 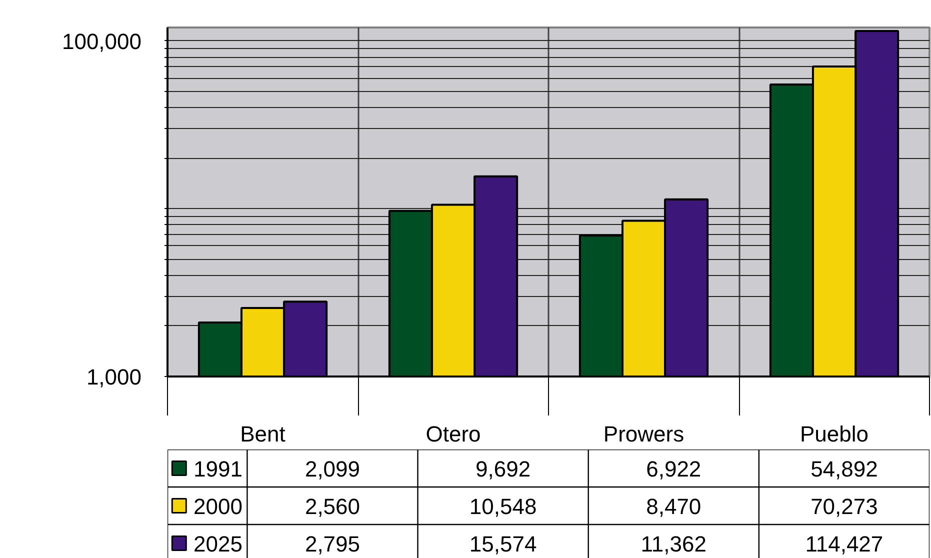 I want to click on y-tick-label: 1,000, so click(x=114, y=377).